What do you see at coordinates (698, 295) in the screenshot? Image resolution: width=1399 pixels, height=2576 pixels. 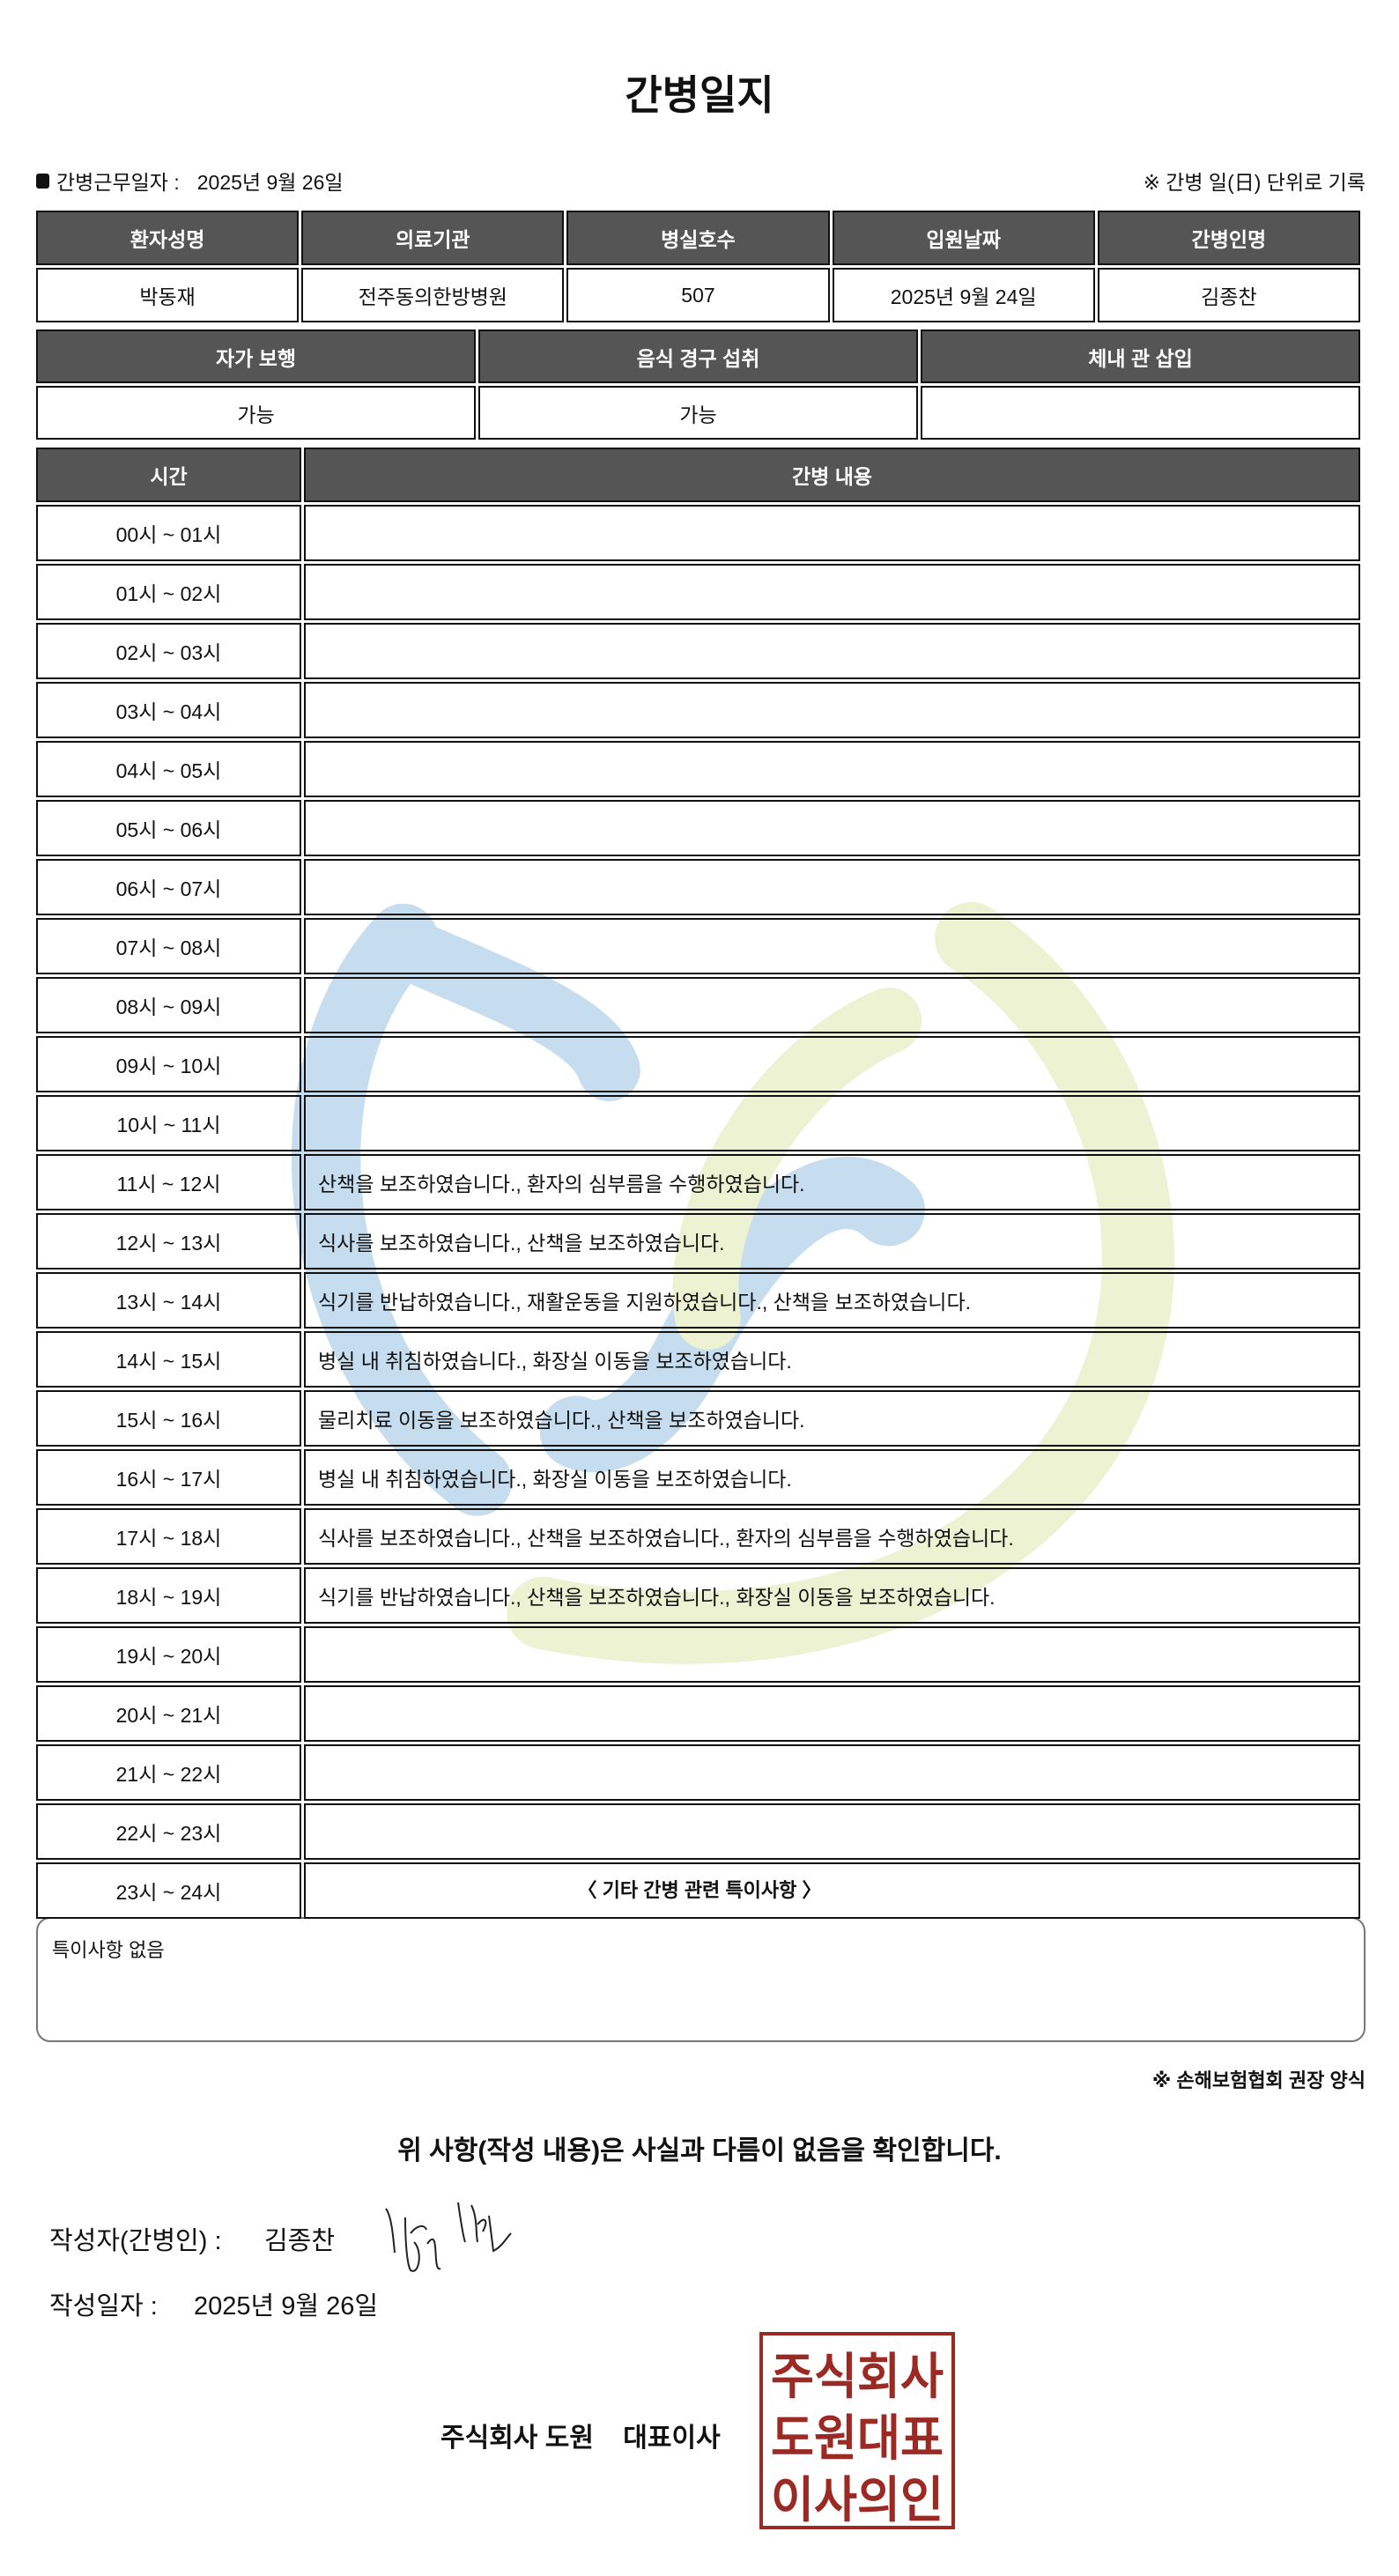 I see `room-number: 507` at bounding box center [698, 295].